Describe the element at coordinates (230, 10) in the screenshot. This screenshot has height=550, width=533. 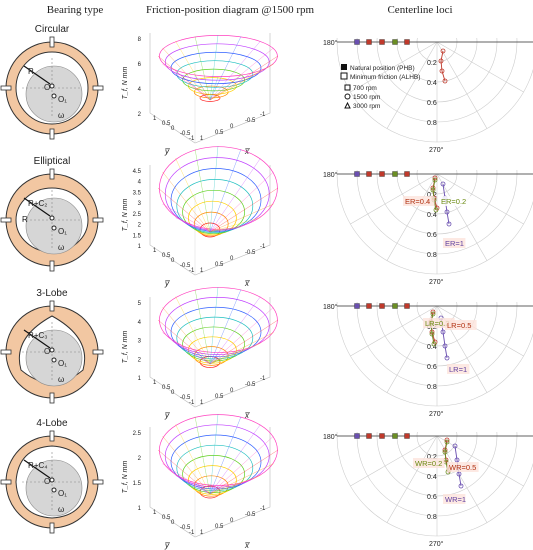
I see `header-friction-diagram: Friction-position diagram @1500 rpm` at that location.